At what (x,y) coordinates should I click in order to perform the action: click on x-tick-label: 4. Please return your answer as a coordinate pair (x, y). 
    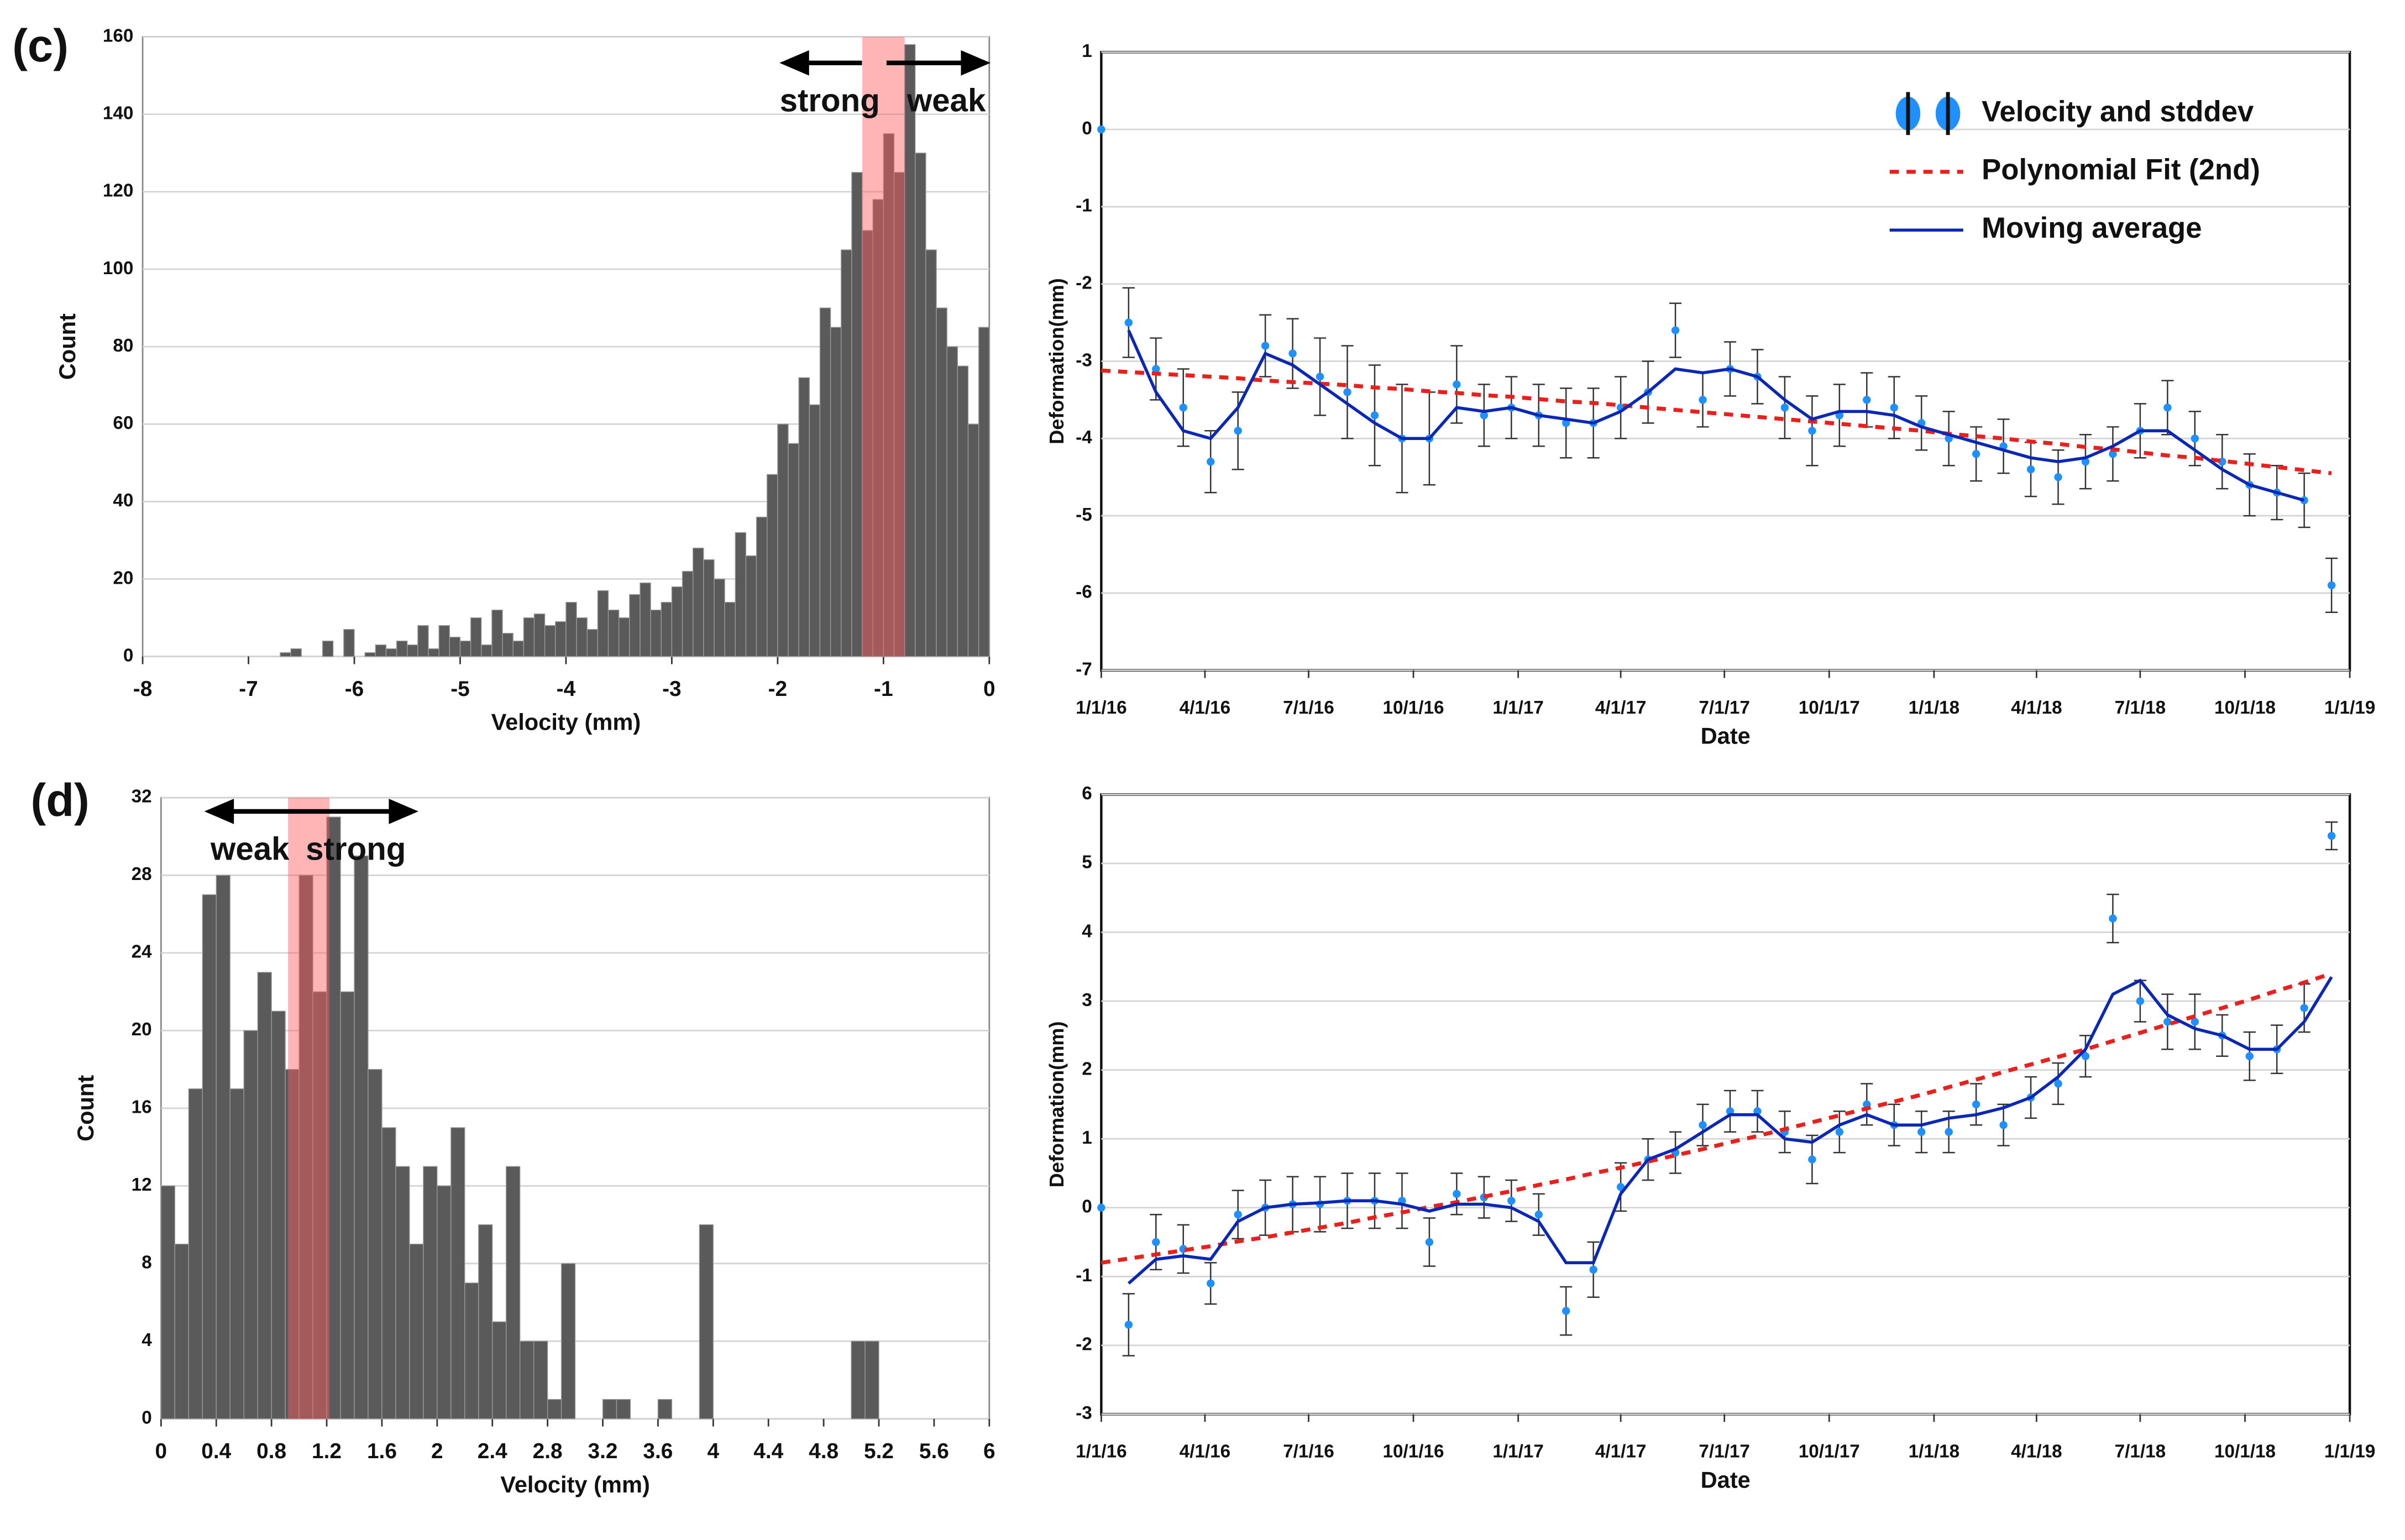
    Looking at the image, I should click on (714, 1451).